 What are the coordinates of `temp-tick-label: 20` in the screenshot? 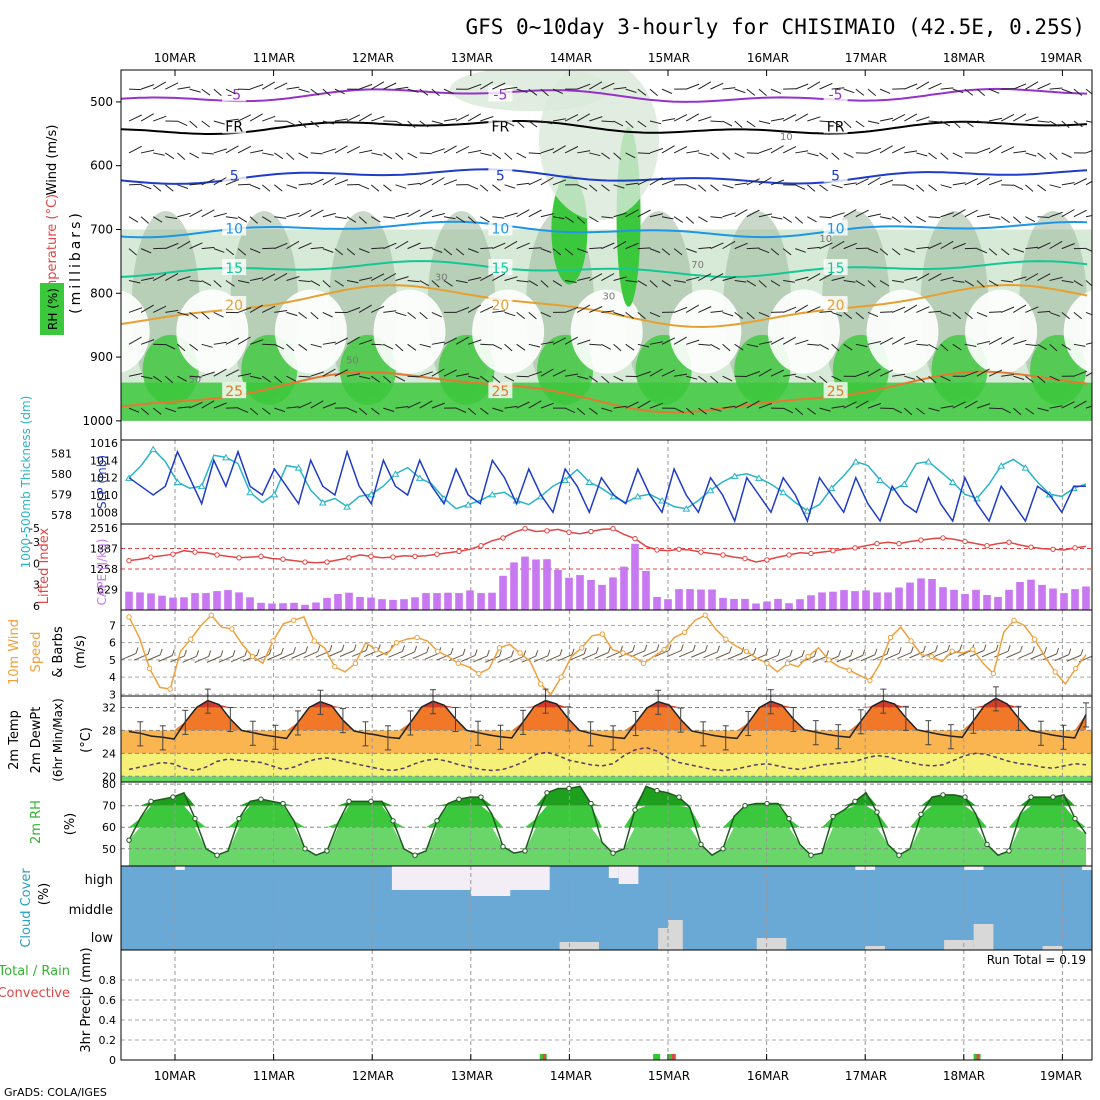 It's located at (109, 776).